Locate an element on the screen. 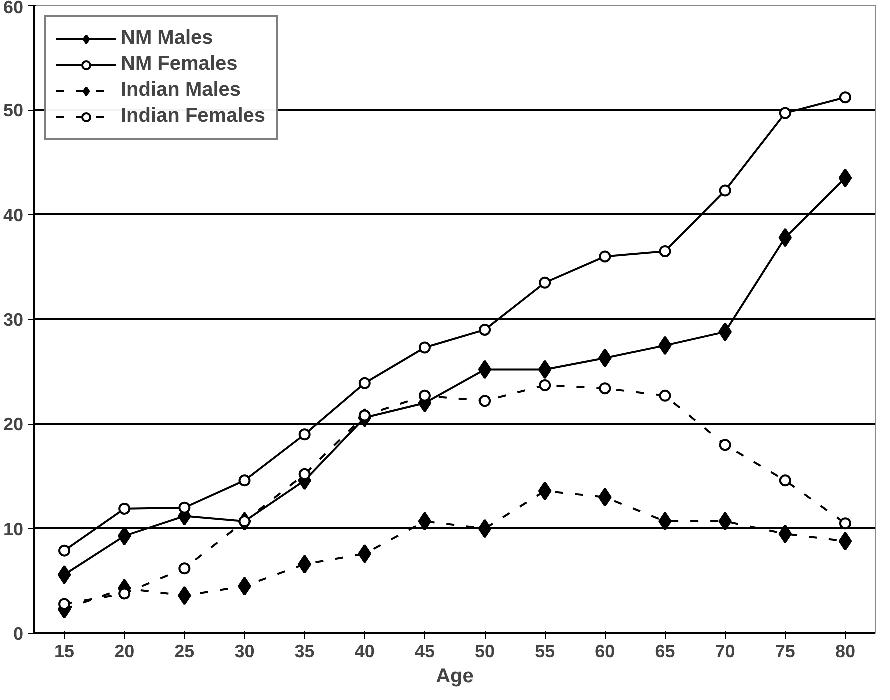 The height and width of the screenshot is (700, 890). x-tick-label: 55 is located at coordinates (545, 652).